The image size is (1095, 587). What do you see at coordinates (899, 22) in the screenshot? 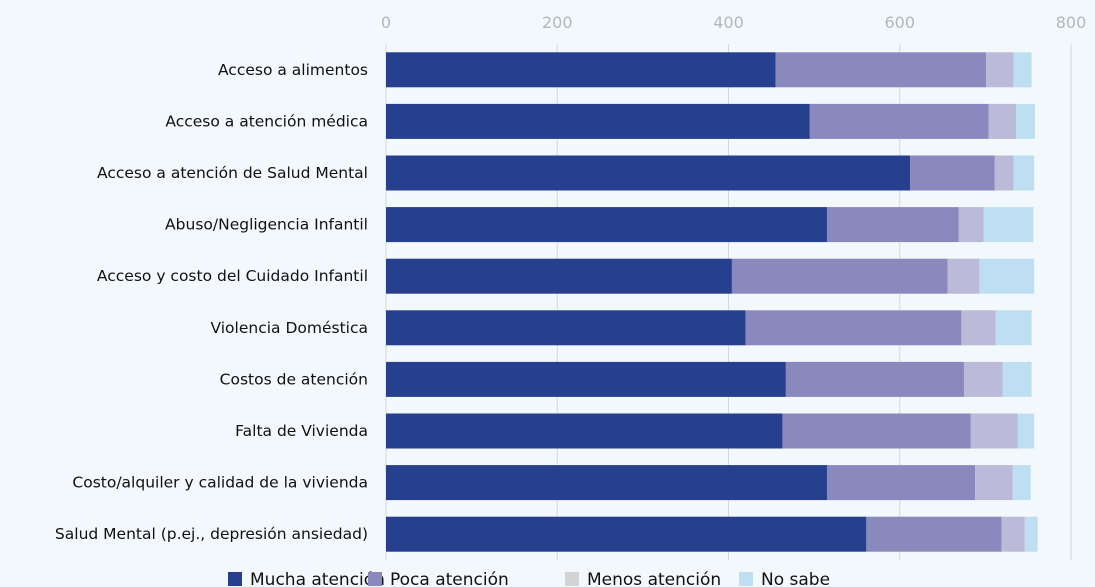
I see `x-tick-label: 600` at bounding box center [899, 22].